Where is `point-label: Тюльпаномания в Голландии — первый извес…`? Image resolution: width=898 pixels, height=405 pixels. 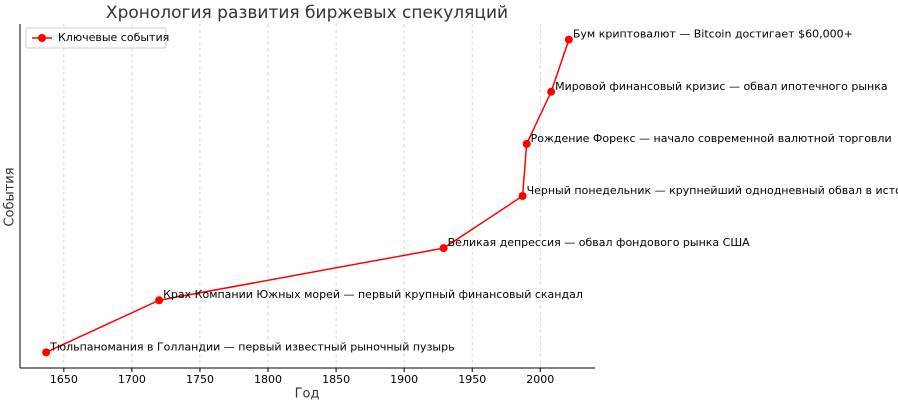 point-label: Тюльпаномания в Голландии — первый извес… is located at coordinates (251, 346).